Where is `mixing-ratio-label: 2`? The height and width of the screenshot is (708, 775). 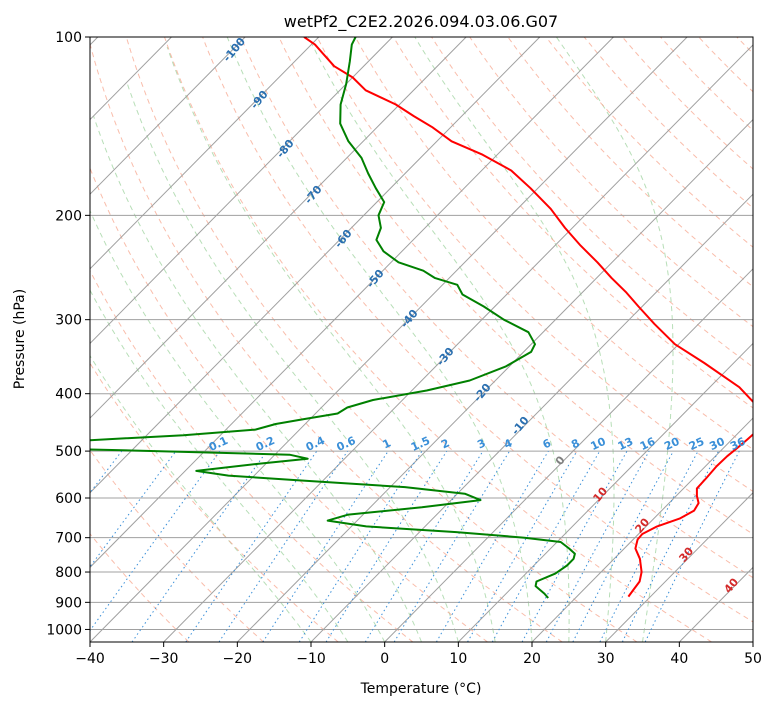 mixing-ratio-label: 2 is located at coordinates (445, 443).